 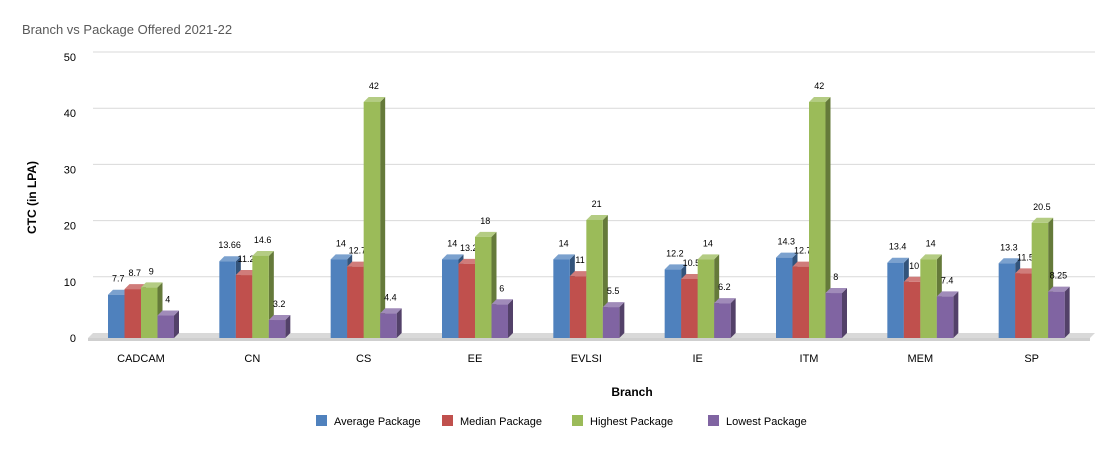 I want to click on y-tick-label: 40, so click(x=70, y=114).